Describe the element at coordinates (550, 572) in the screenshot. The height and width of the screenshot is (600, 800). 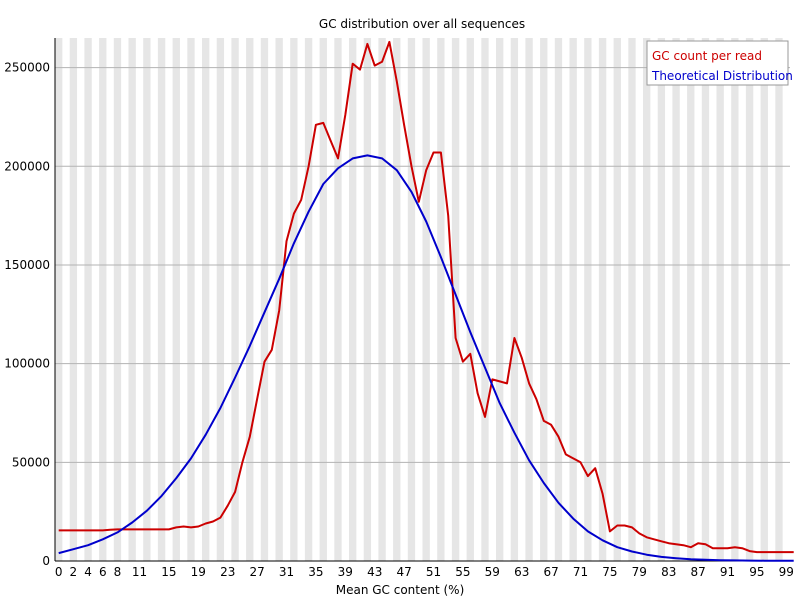
I see `x-tick-label: 67` at that location.